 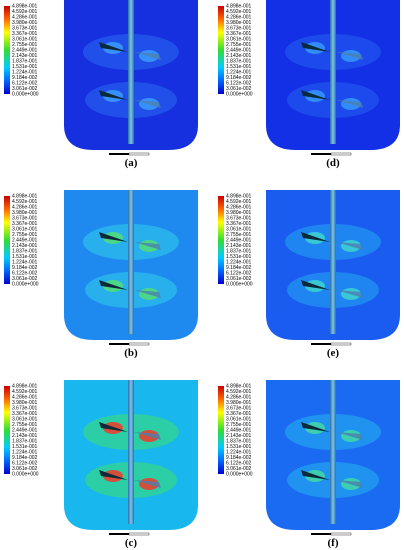 I want to click on panel-label: (a), so click(x=131, y=163).